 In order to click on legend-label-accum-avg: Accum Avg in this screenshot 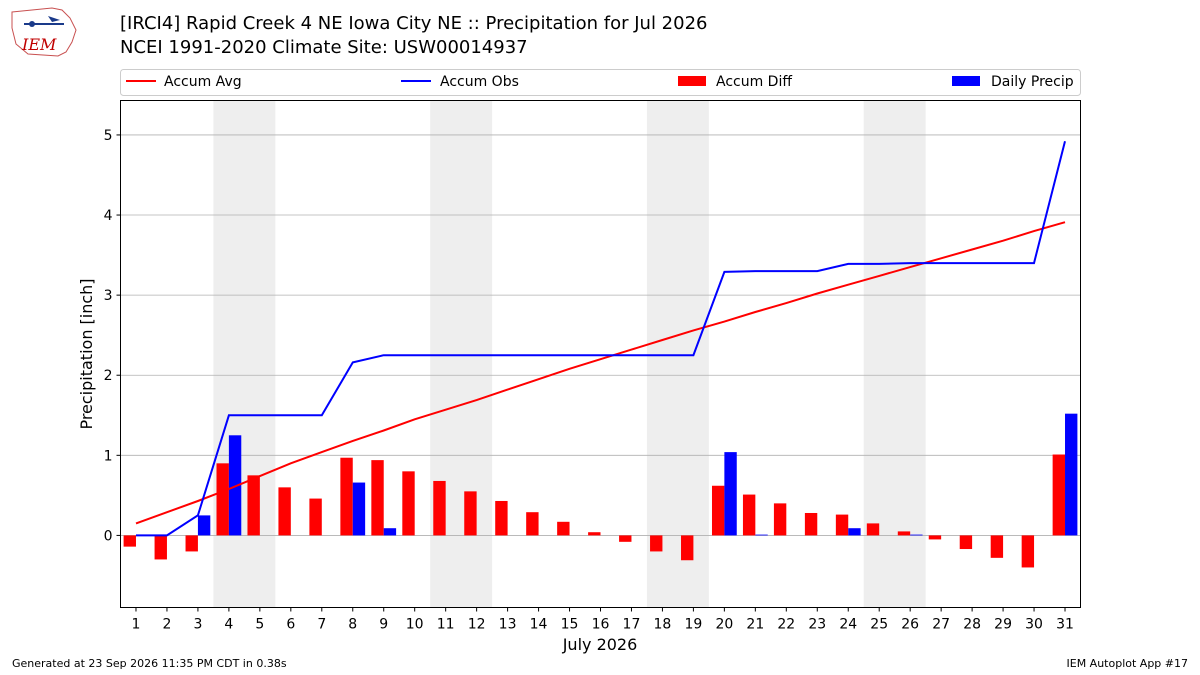, I will do `click(203, 82)`.